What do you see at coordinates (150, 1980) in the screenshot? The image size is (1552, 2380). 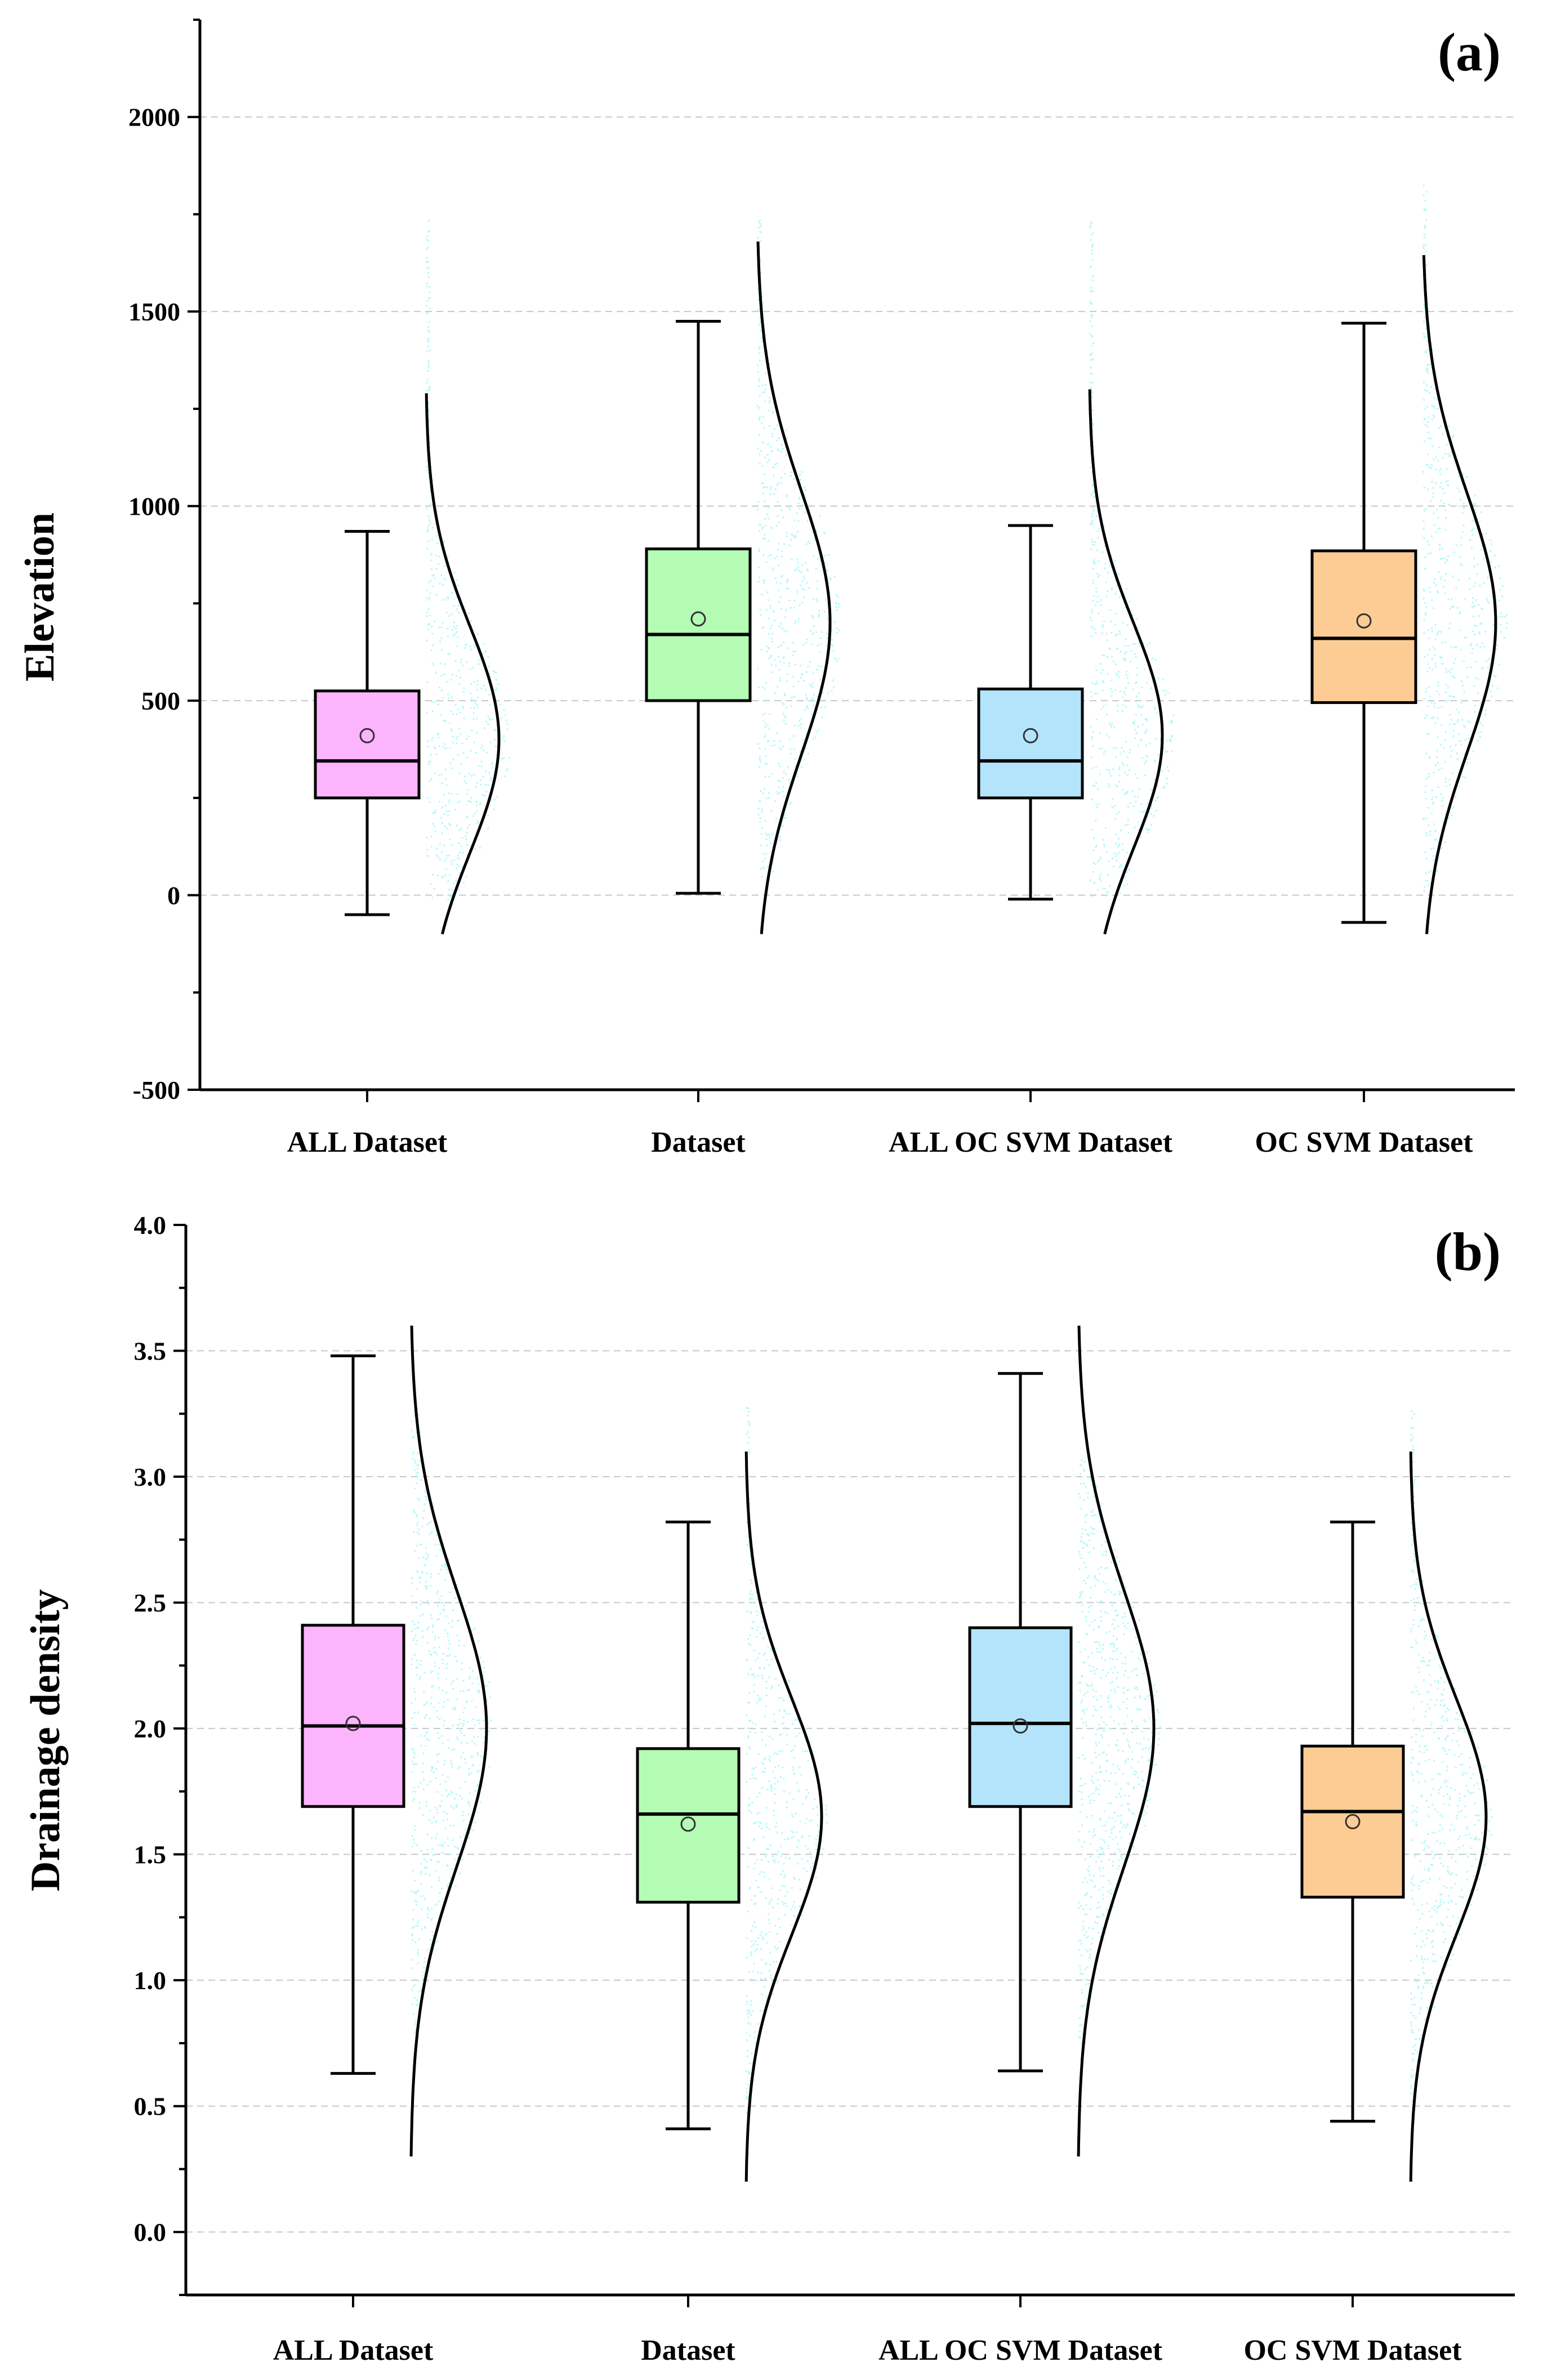 I see `y-tick-label-2: 1.0` at bounding box center [150, 1980].